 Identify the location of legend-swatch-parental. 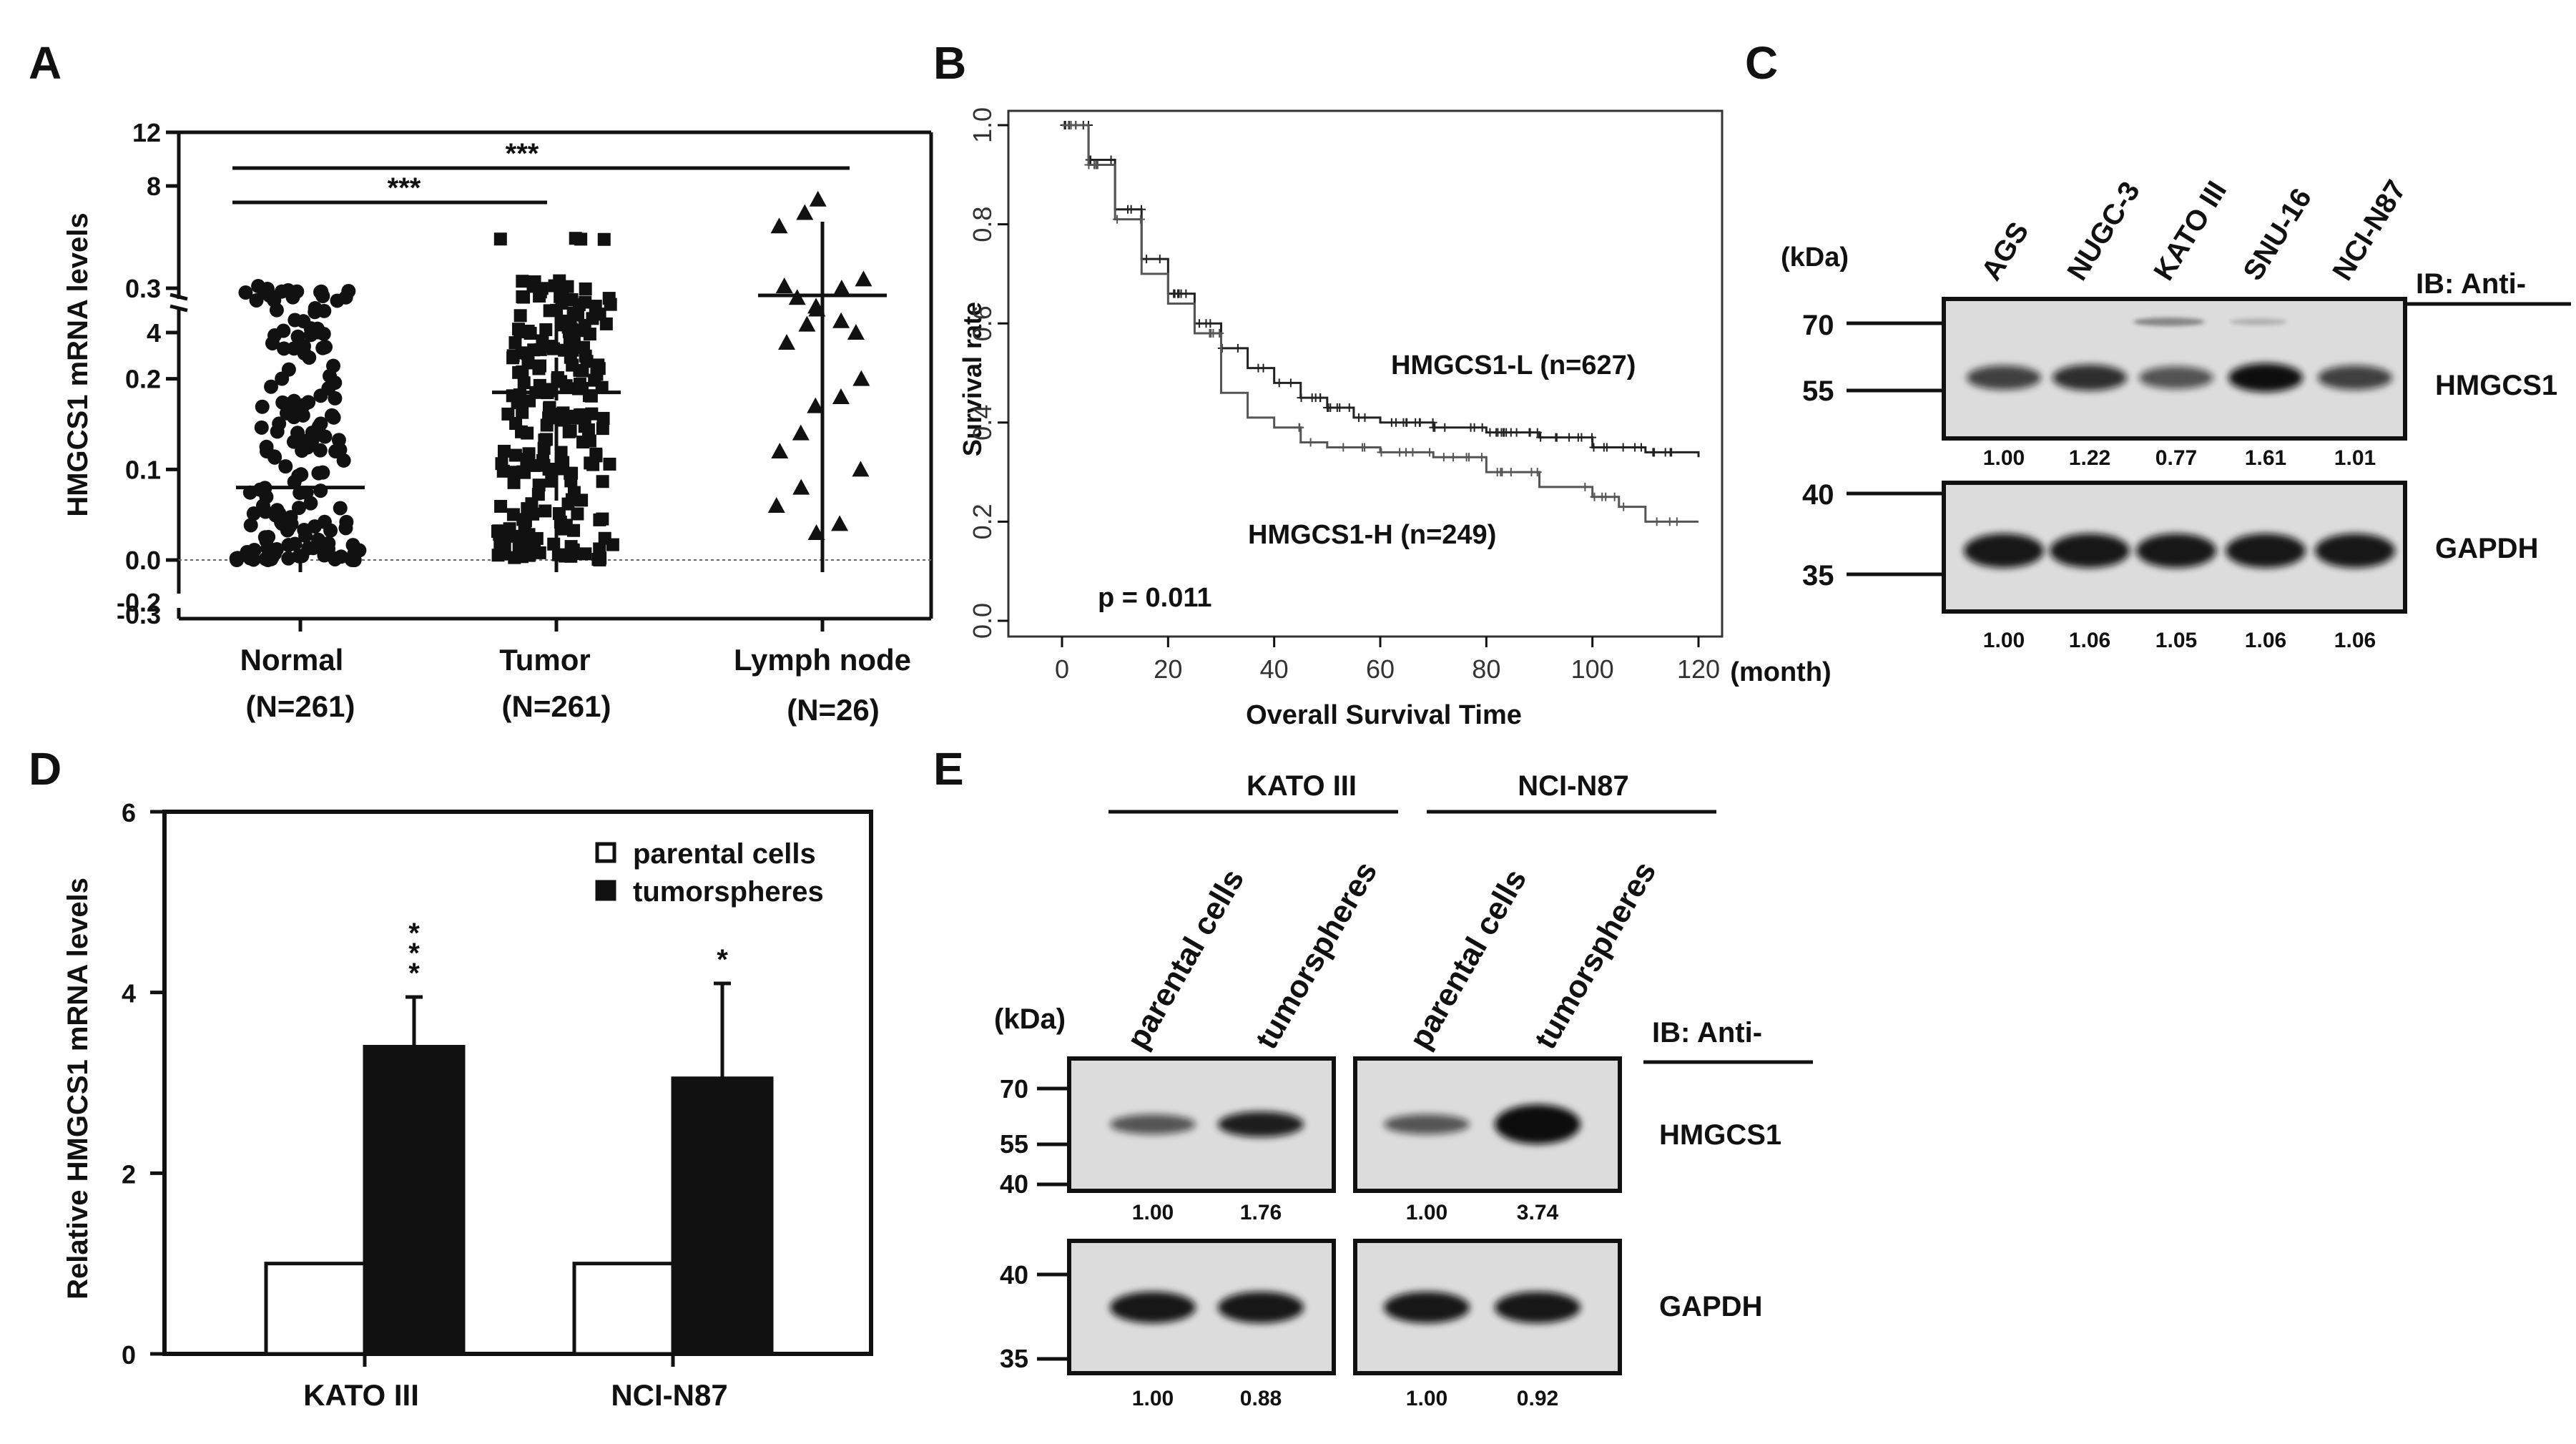
(605, 853).